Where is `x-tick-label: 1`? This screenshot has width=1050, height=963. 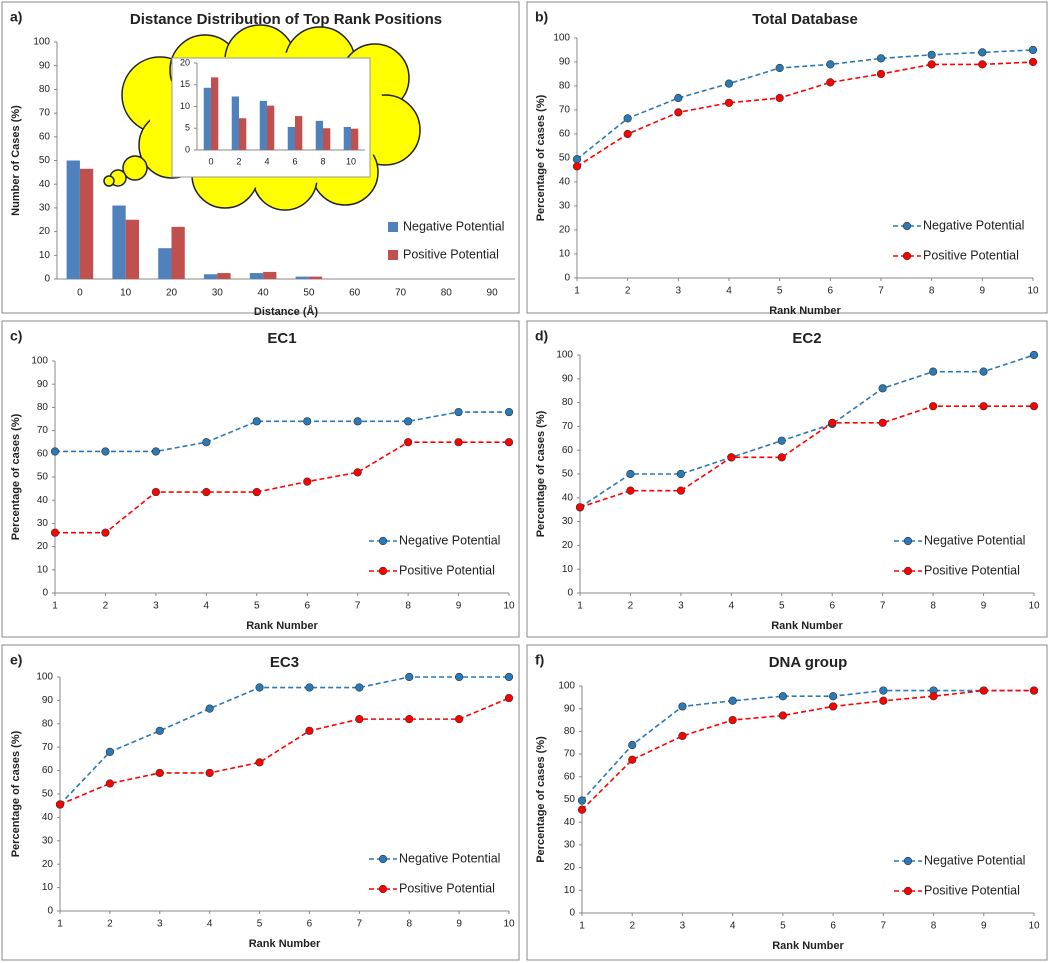
x-tick-label: 1 is located at coordinates (582, 926).